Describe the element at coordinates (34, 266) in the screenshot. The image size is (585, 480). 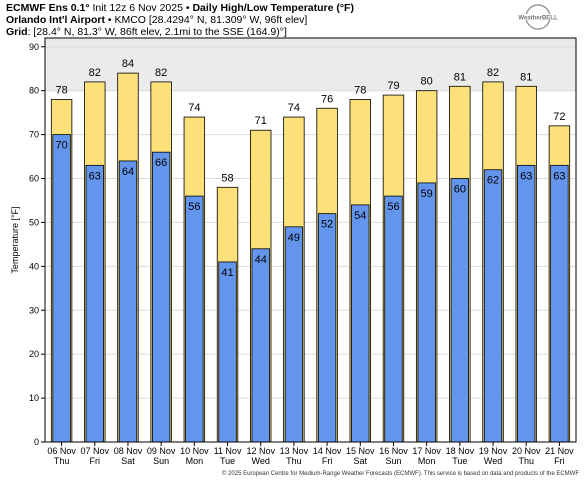
I see `y-tick-label: 40` at that location.